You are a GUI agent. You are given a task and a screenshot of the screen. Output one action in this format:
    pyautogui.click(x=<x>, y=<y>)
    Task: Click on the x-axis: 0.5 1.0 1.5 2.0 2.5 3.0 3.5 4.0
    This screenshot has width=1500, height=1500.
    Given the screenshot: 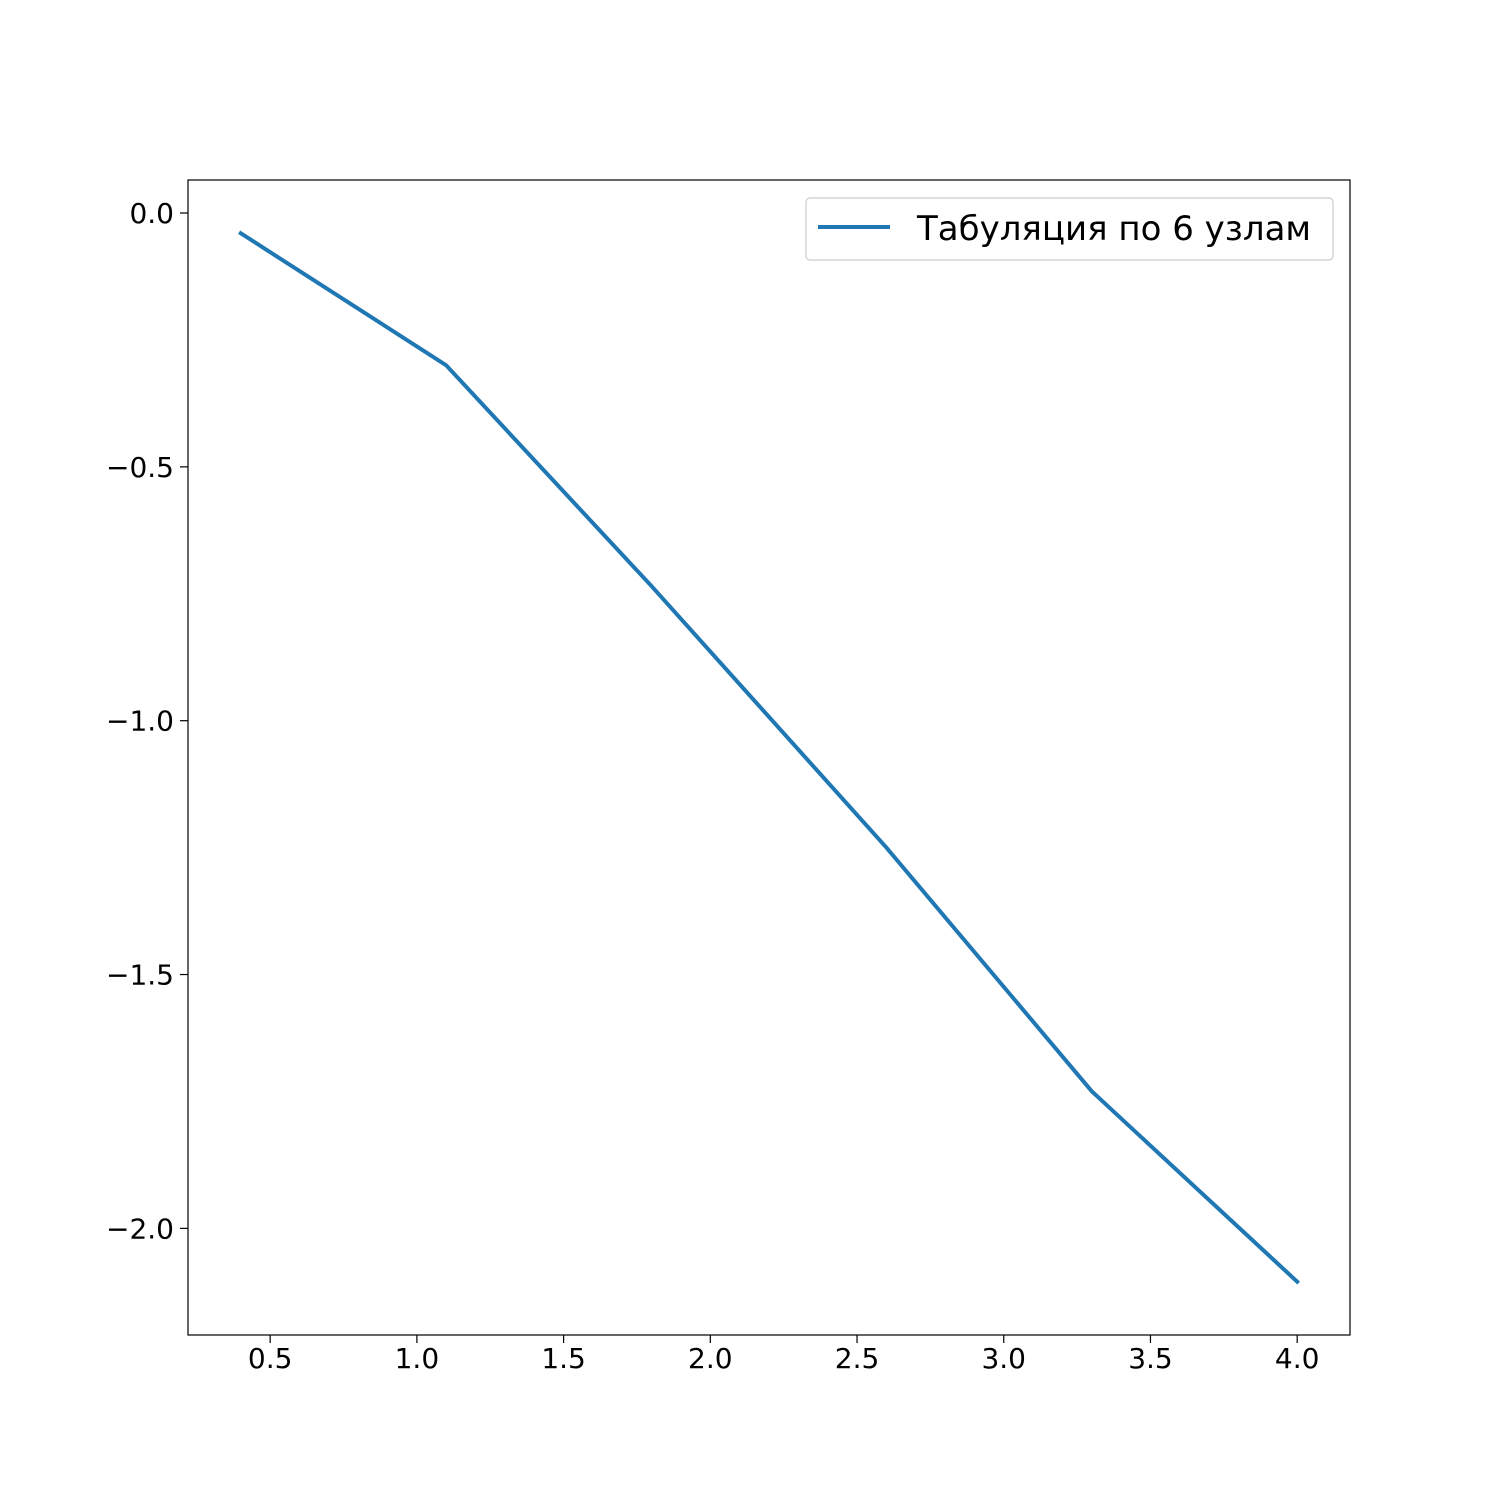 What is the action you would take?
    pyautogui.click(x=784, y=1355)
    